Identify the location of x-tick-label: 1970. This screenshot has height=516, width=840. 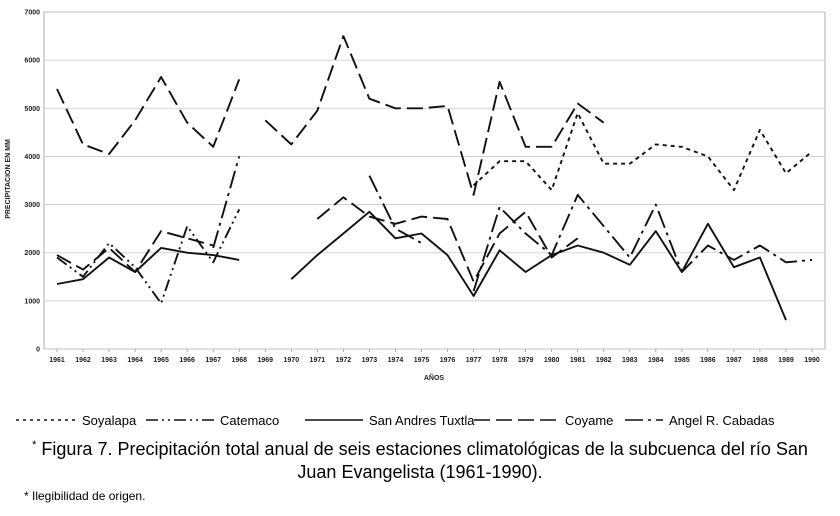
(292, 360).